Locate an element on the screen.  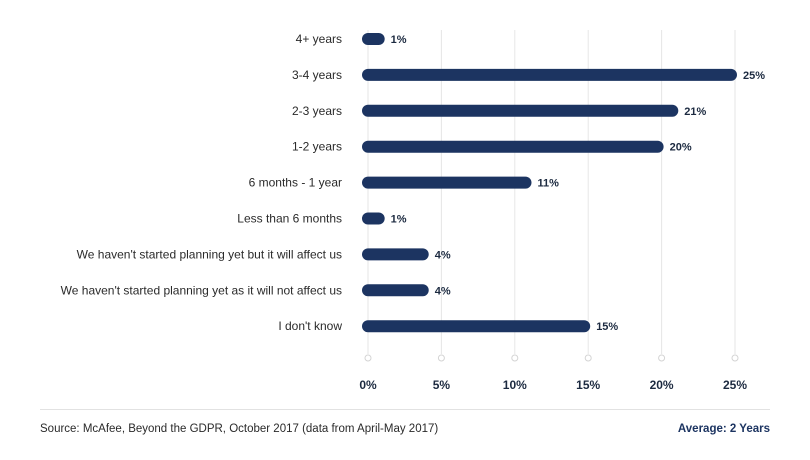
x-tick-label: 20% is located at coordinates (662, 385).